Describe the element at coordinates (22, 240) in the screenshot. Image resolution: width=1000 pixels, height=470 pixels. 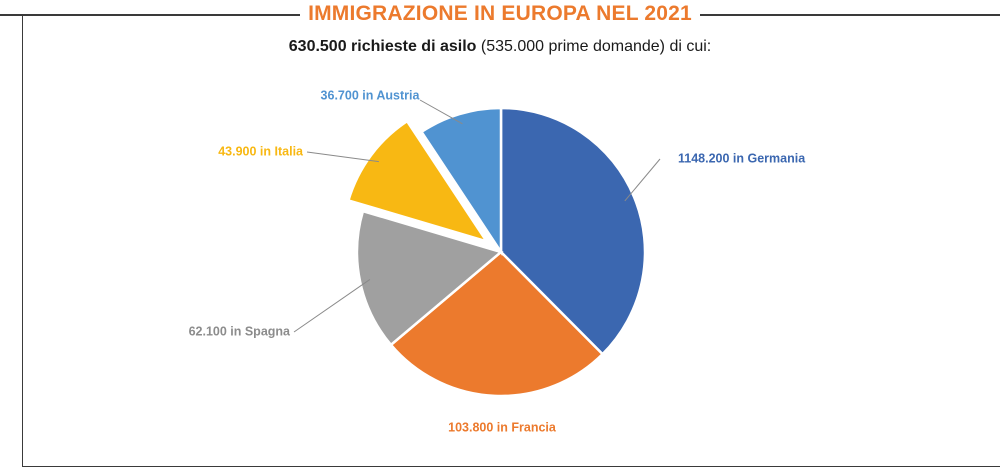
I see `frame-left-border` at that location.